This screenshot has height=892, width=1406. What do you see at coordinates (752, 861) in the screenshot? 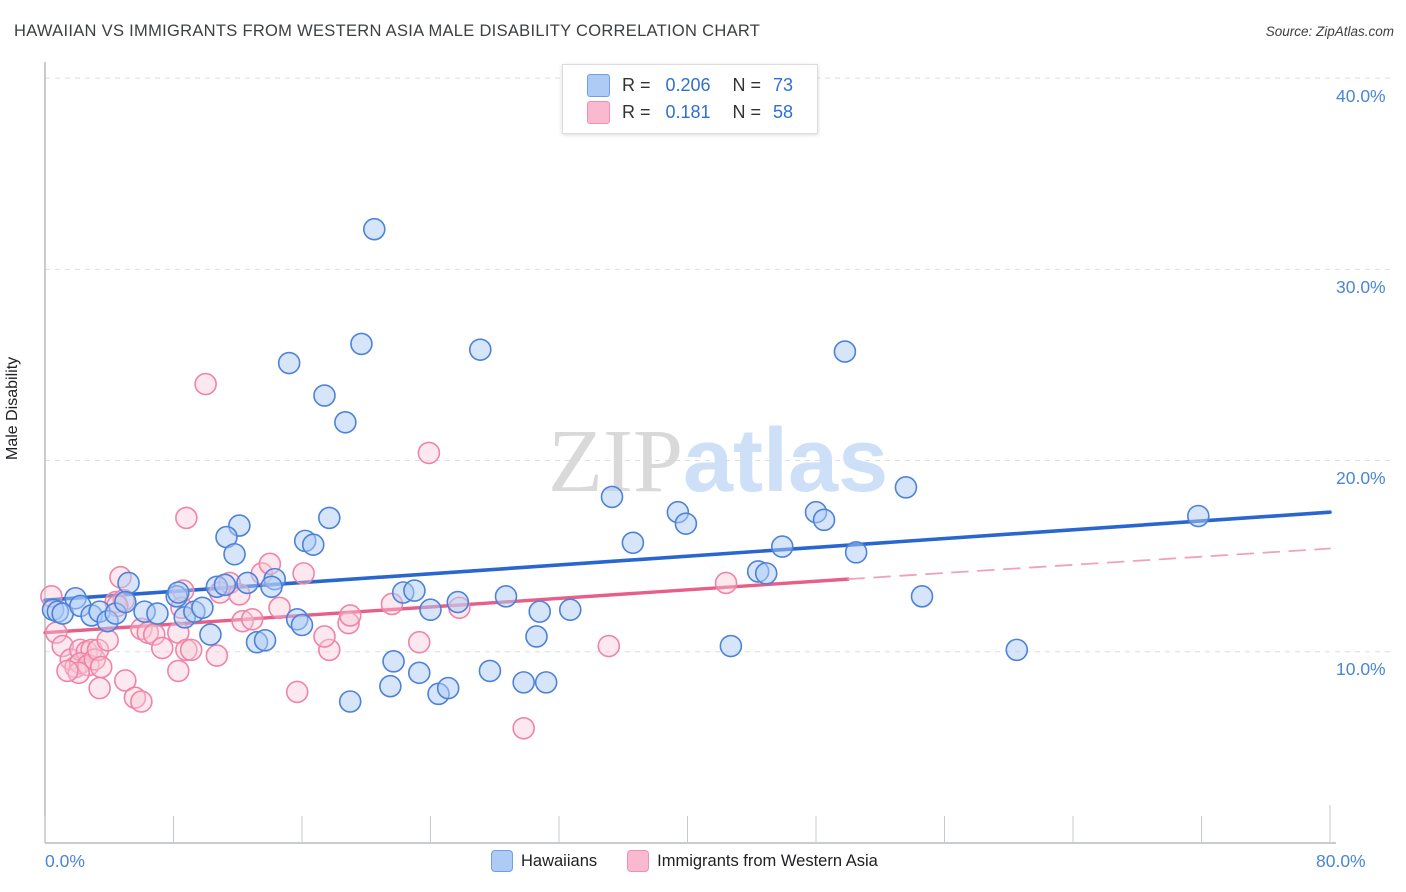
I see `legend-item-immigrants: Immigrants from Western Asia` at bounding box center [752, 861].